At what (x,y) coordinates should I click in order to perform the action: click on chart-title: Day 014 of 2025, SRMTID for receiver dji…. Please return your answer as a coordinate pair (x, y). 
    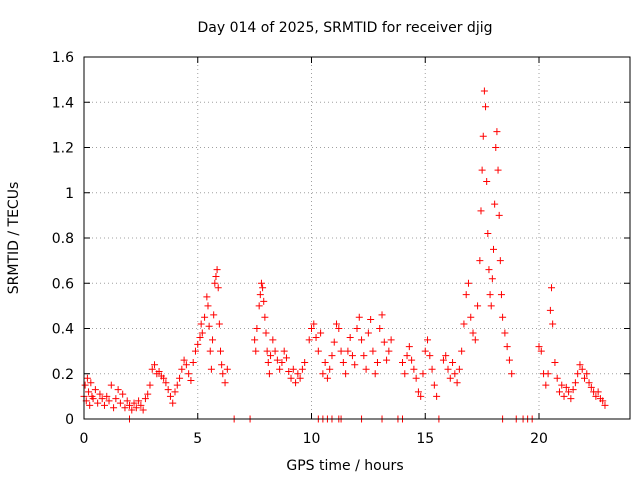
    Looking at the image, I should click on (345, 28).